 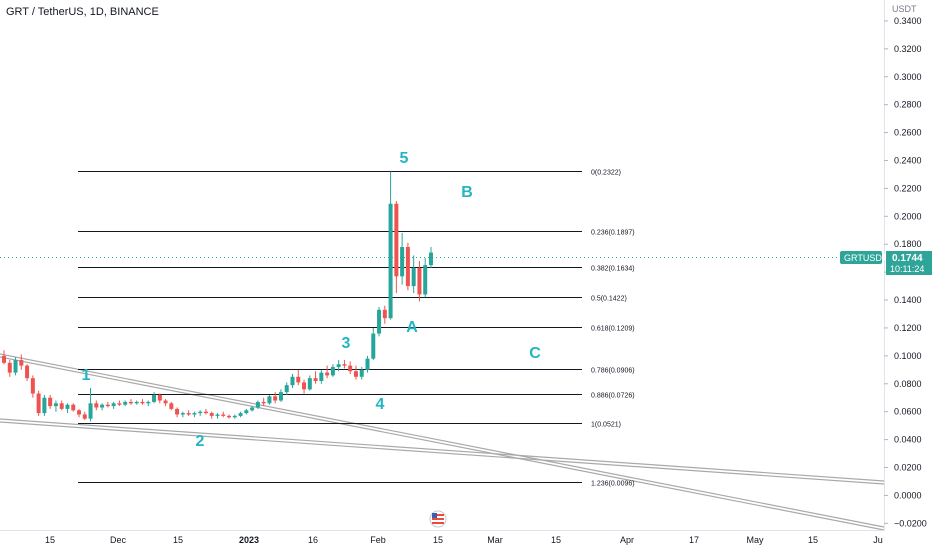 What do you see at coordinates (694, 540) in the screenshot?
I see `time-tick-label: 17` at bounding box center [694, 540].